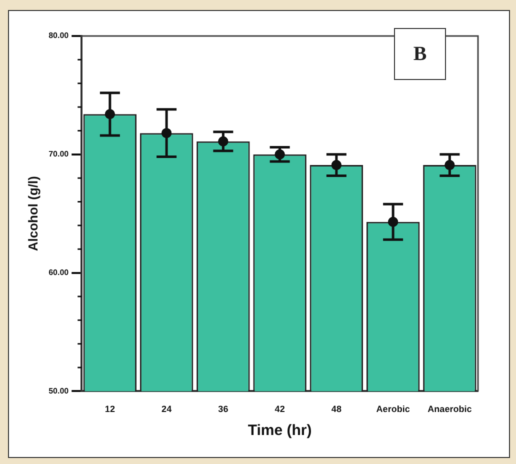 The width and height of the screenshot is (516, 464). I want to click on x-tick-label: 12, so click(109, 409).